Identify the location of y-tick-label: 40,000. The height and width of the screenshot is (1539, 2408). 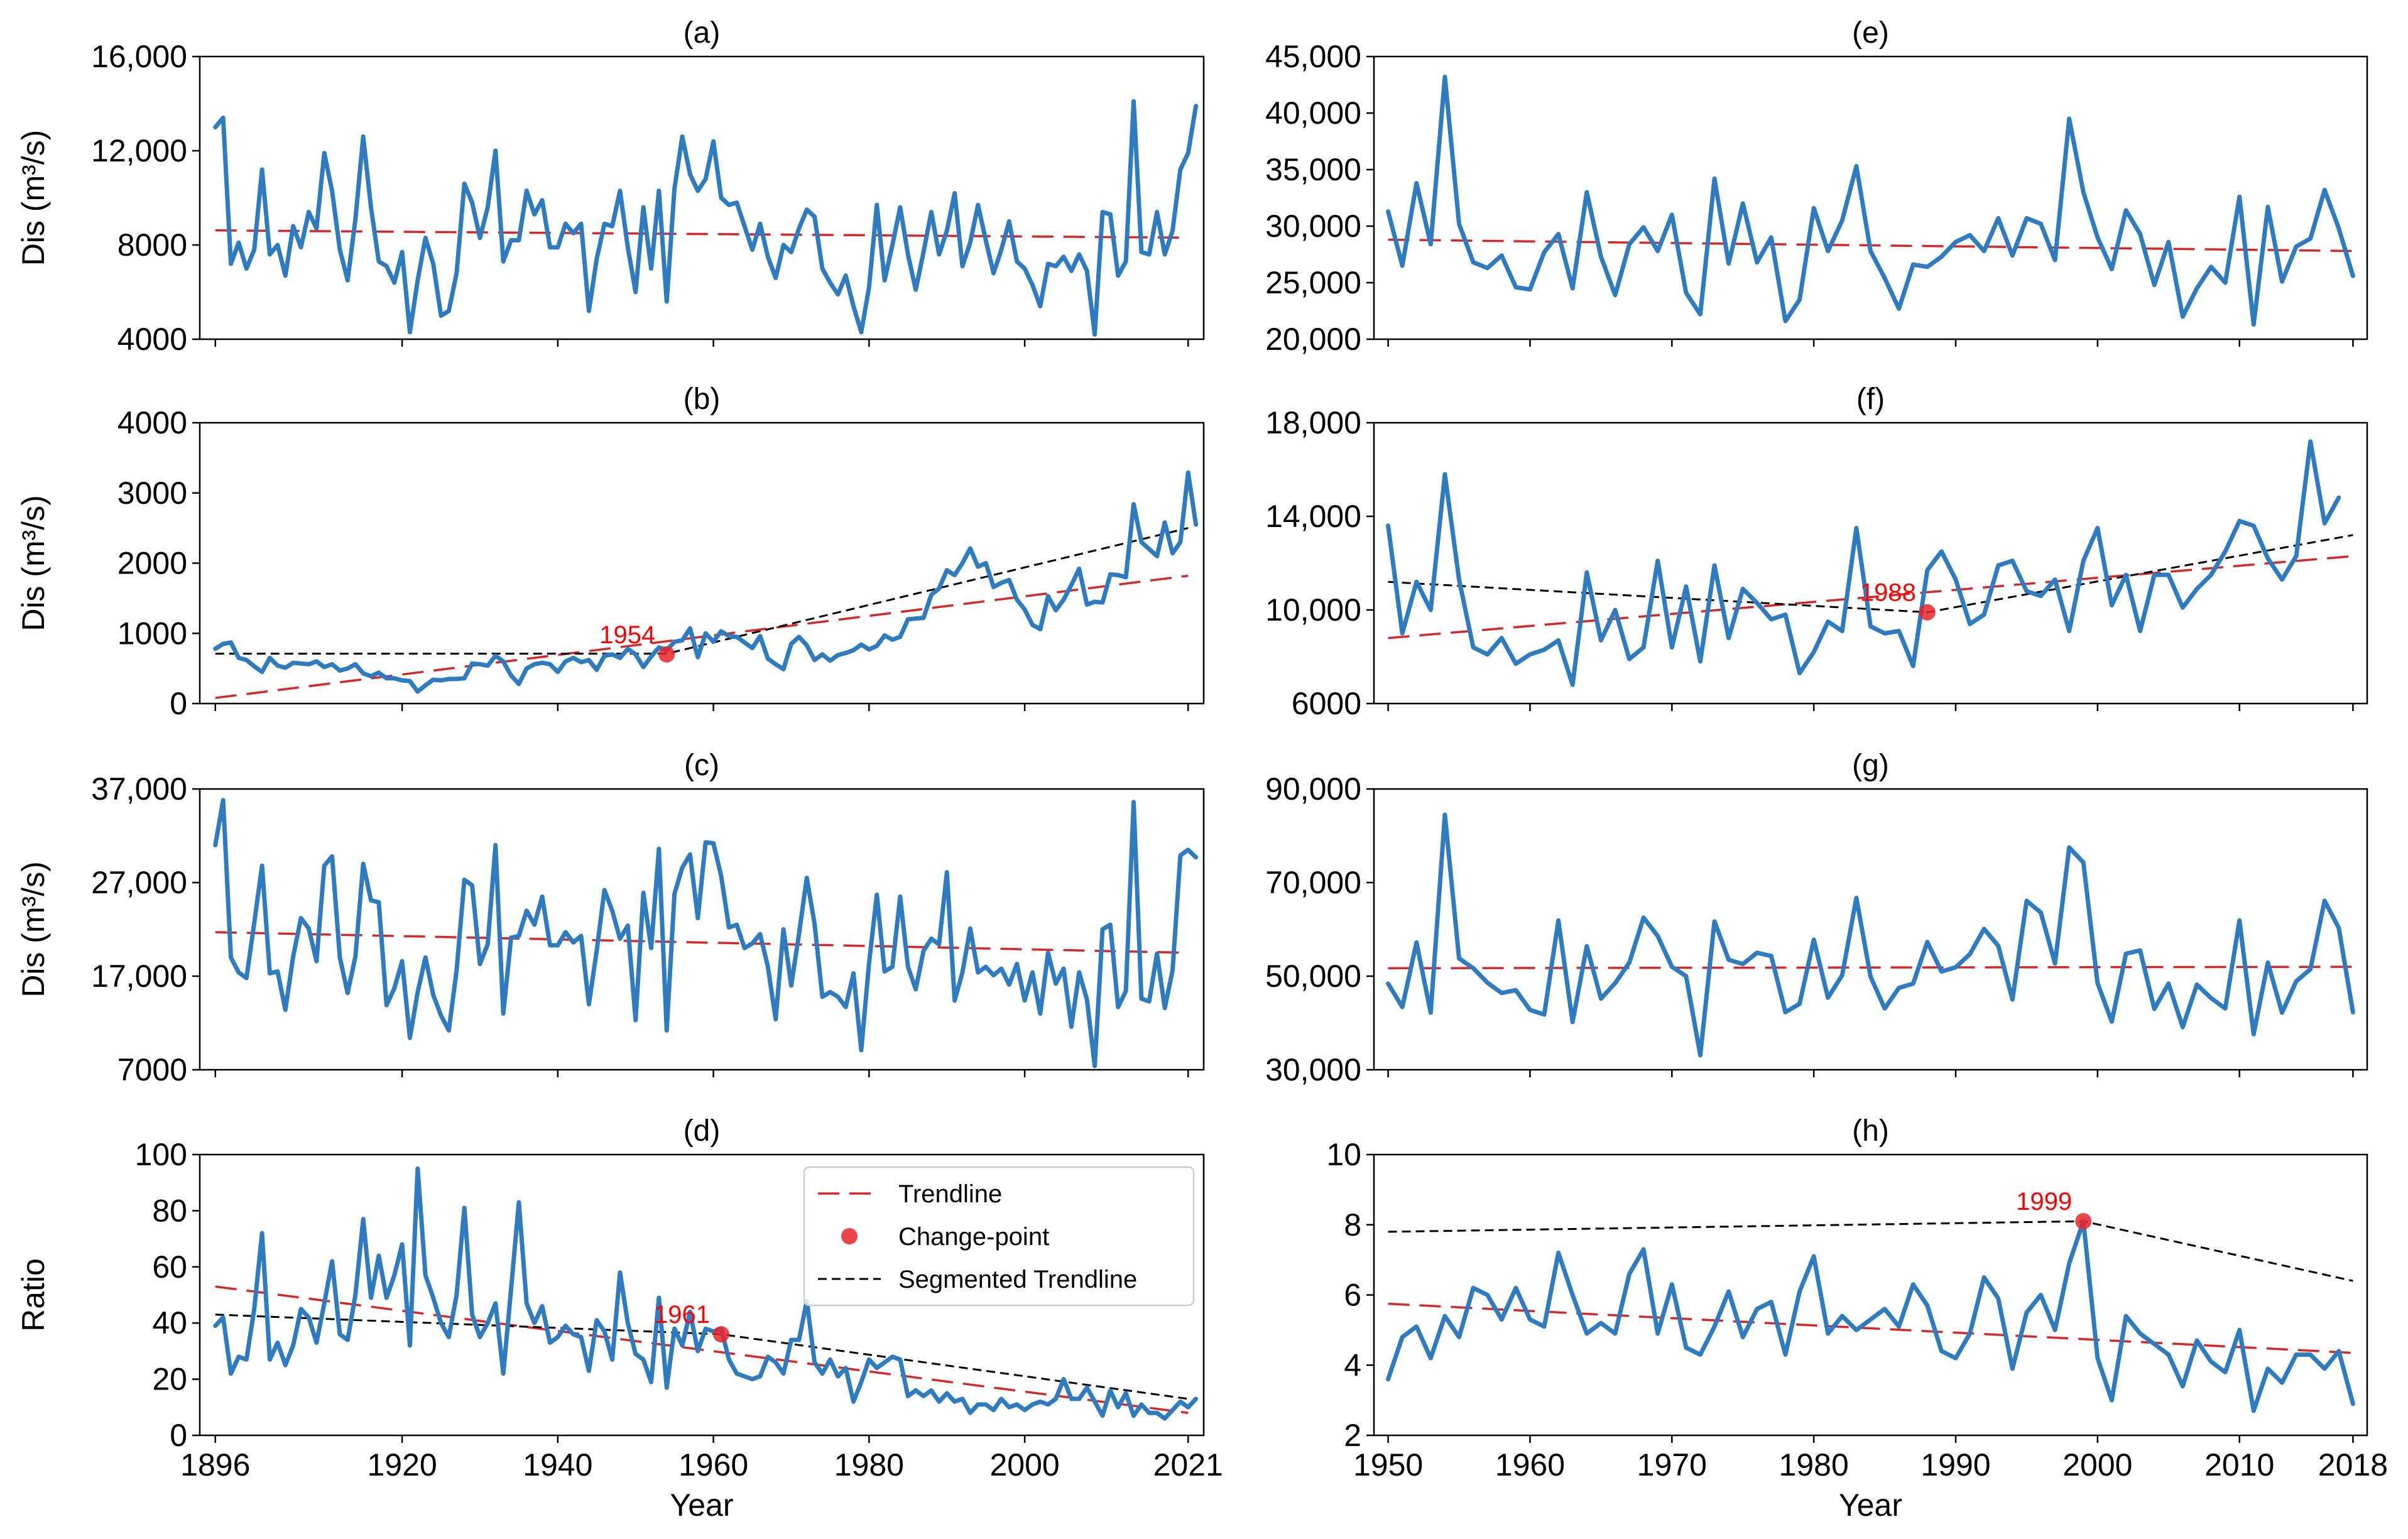
(1313, 113).